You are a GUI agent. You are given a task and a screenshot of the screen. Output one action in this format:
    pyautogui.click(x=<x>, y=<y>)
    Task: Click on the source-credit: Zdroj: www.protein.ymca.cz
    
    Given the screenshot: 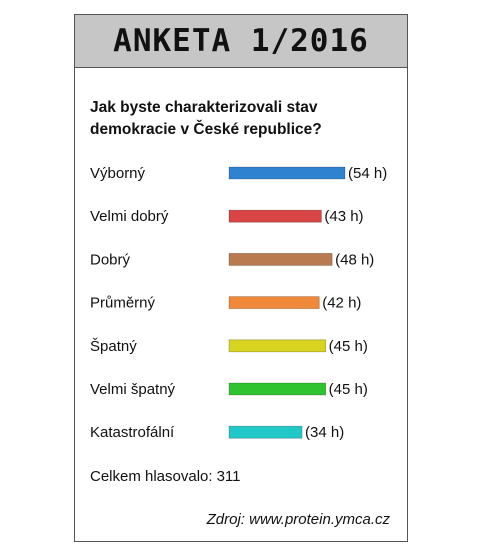 What is the action you would take?
    pyautogui.click(x=298, y=519)
    